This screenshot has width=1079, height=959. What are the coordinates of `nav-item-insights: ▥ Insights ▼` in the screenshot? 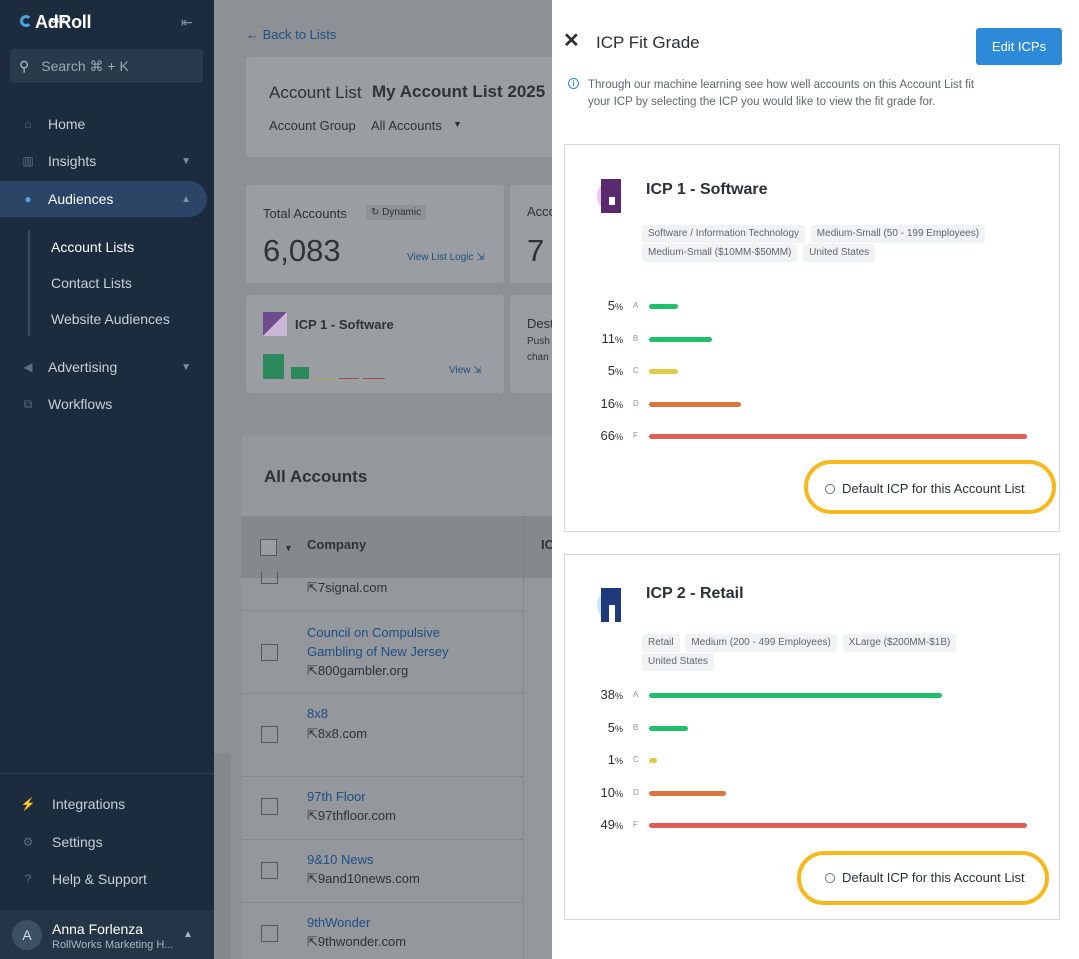 It's located at (103, 161).